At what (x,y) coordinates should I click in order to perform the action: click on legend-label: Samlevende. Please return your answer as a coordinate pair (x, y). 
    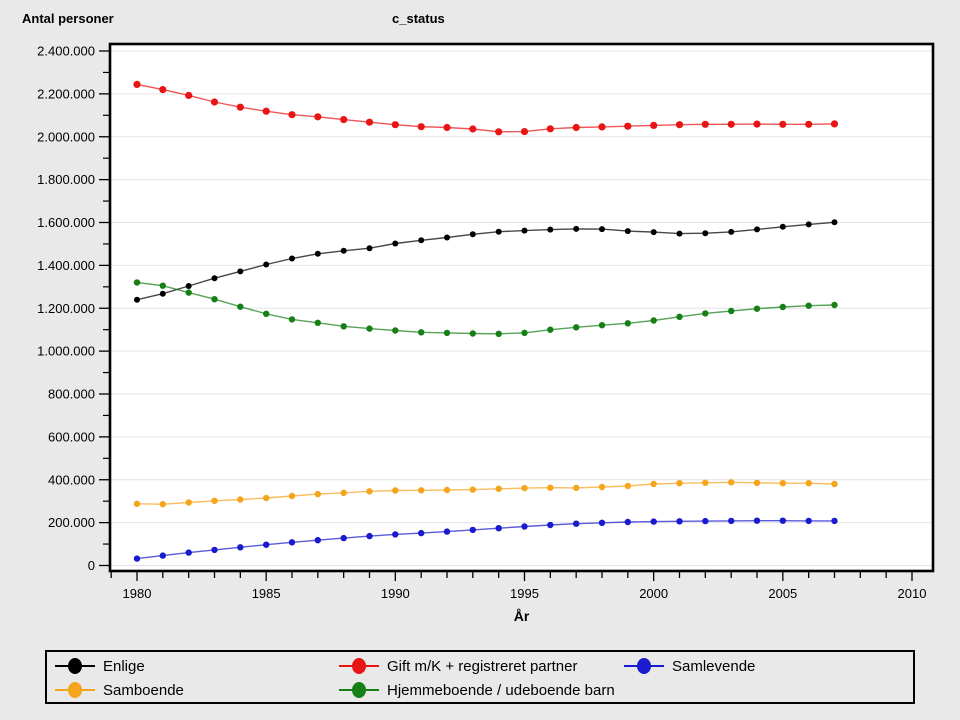
    Looking at the image, I should click on (714, 666).